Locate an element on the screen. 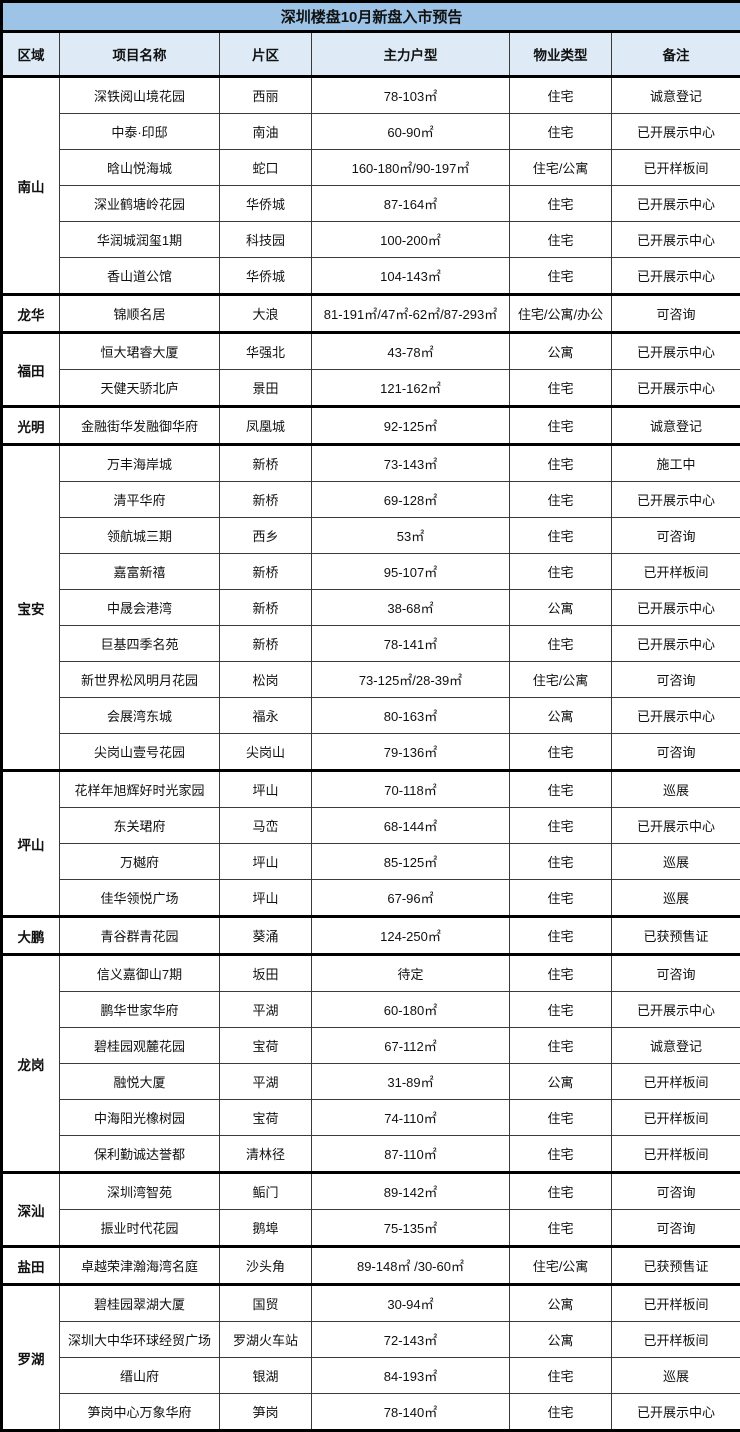 The image size is (740, 1432). district-cell: 华侨城 is located at coordinates (266, 276).